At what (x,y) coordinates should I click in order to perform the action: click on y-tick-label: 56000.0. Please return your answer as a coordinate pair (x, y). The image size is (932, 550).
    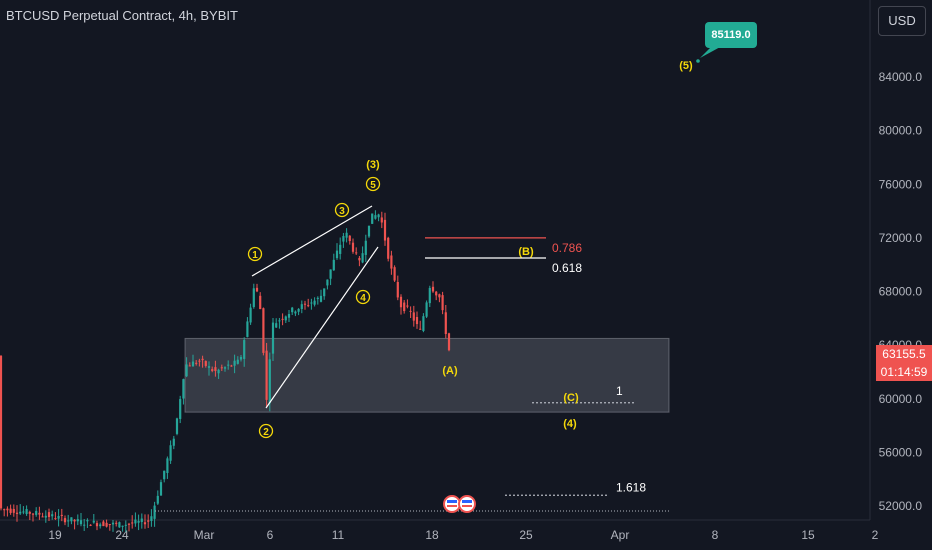
    Looking at the image, I should click on (901, 452).